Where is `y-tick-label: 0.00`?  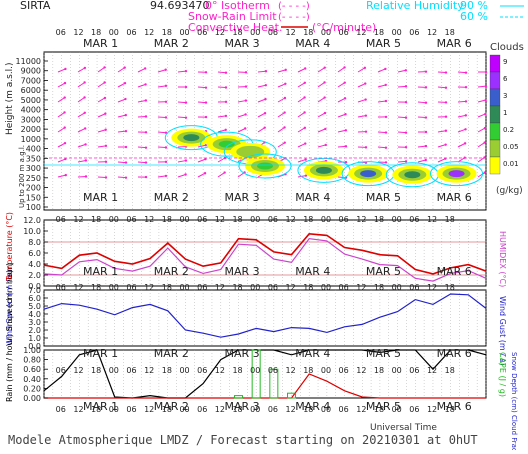 y-tick-label: 0.00 is located at coordinates (32, 398).